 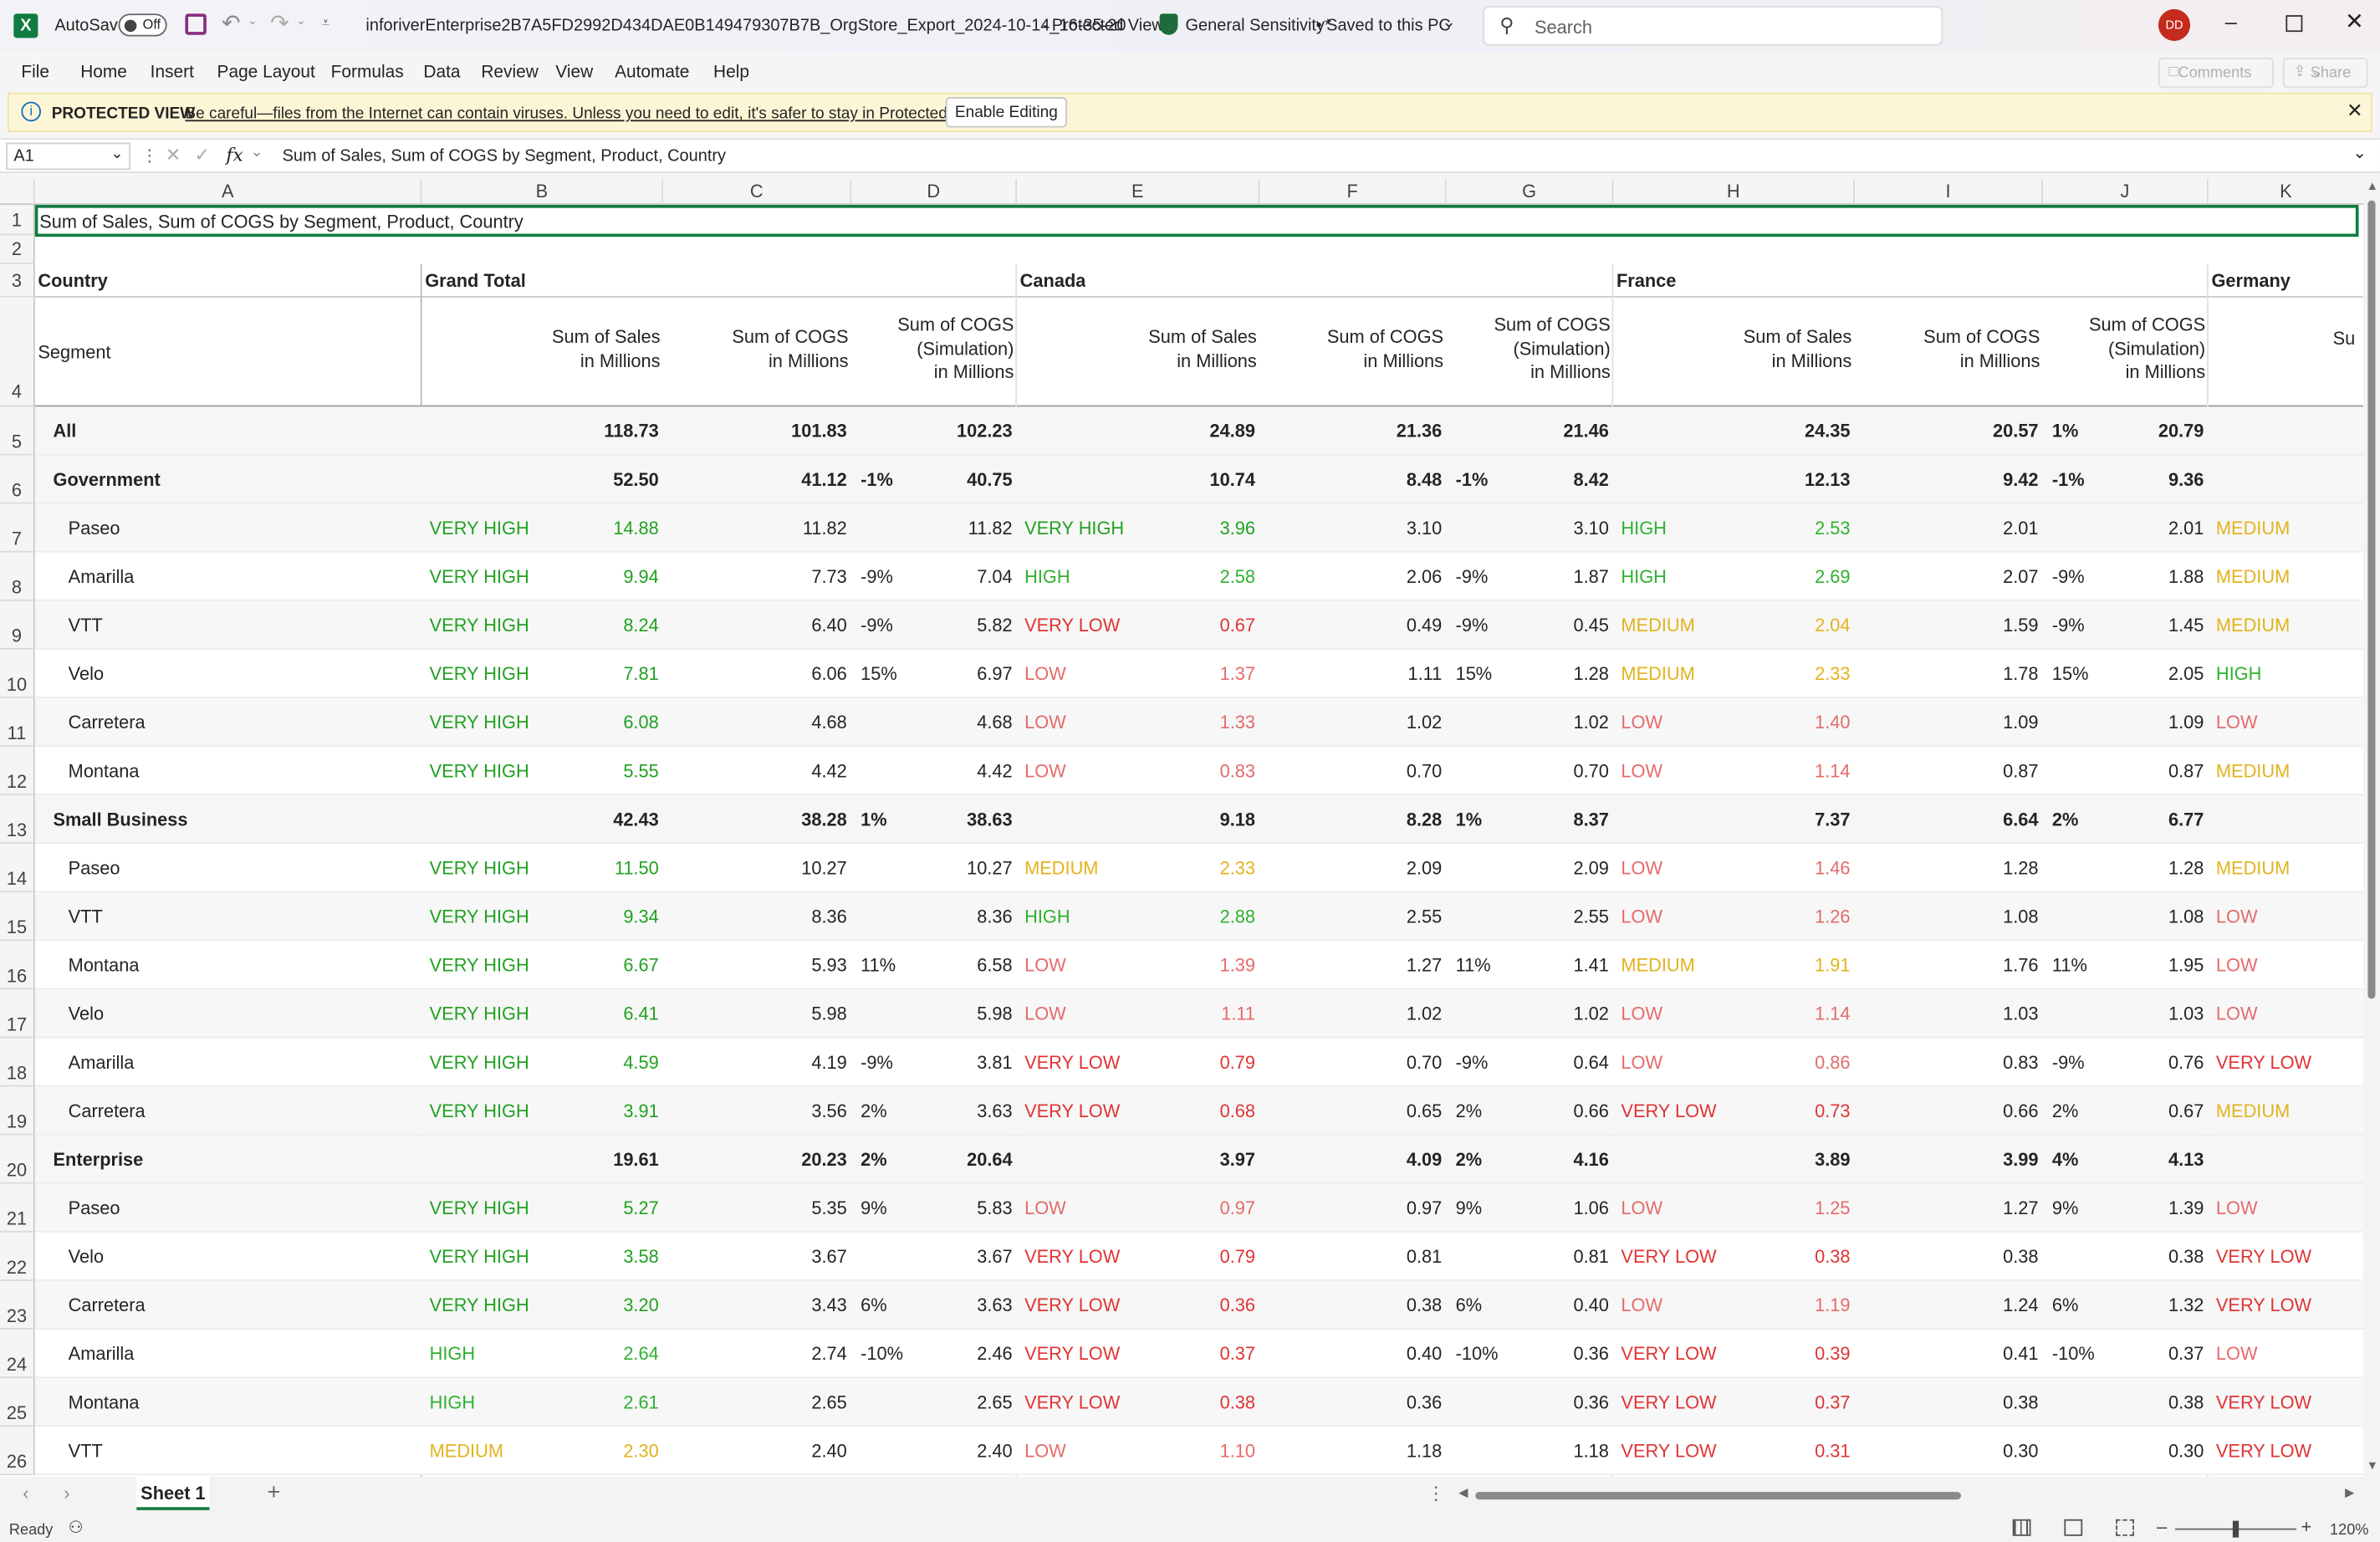 I want to click on column-header-a: A, so click(x=228, y=192).